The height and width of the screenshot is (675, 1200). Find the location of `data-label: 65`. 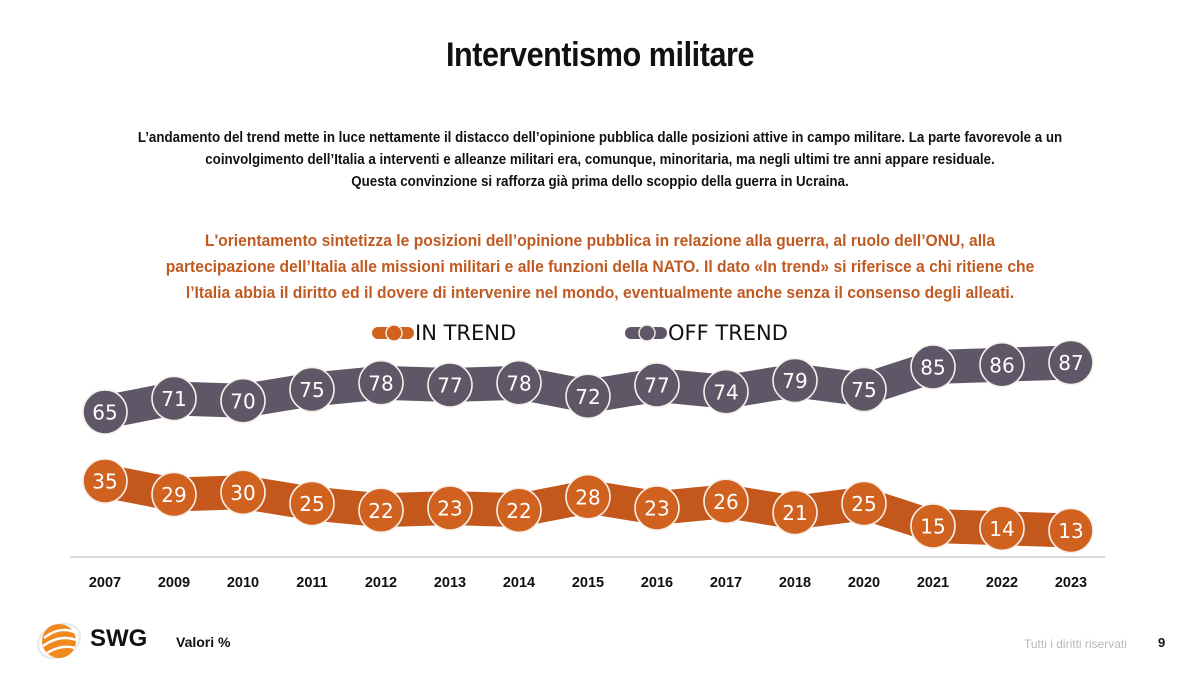

data-label: 65 is located at coordinates (104, 413).